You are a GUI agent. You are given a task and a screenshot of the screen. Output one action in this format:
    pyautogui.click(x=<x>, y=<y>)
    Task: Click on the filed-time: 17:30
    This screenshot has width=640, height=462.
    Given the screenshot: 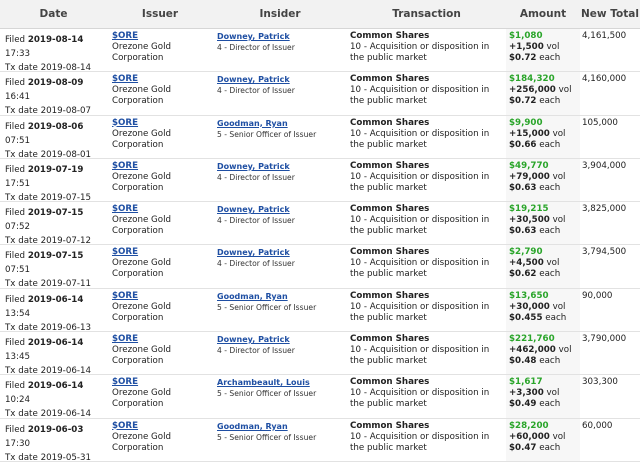 What is the action you would take?
    pyautogui.click(x=18, y=443)
    